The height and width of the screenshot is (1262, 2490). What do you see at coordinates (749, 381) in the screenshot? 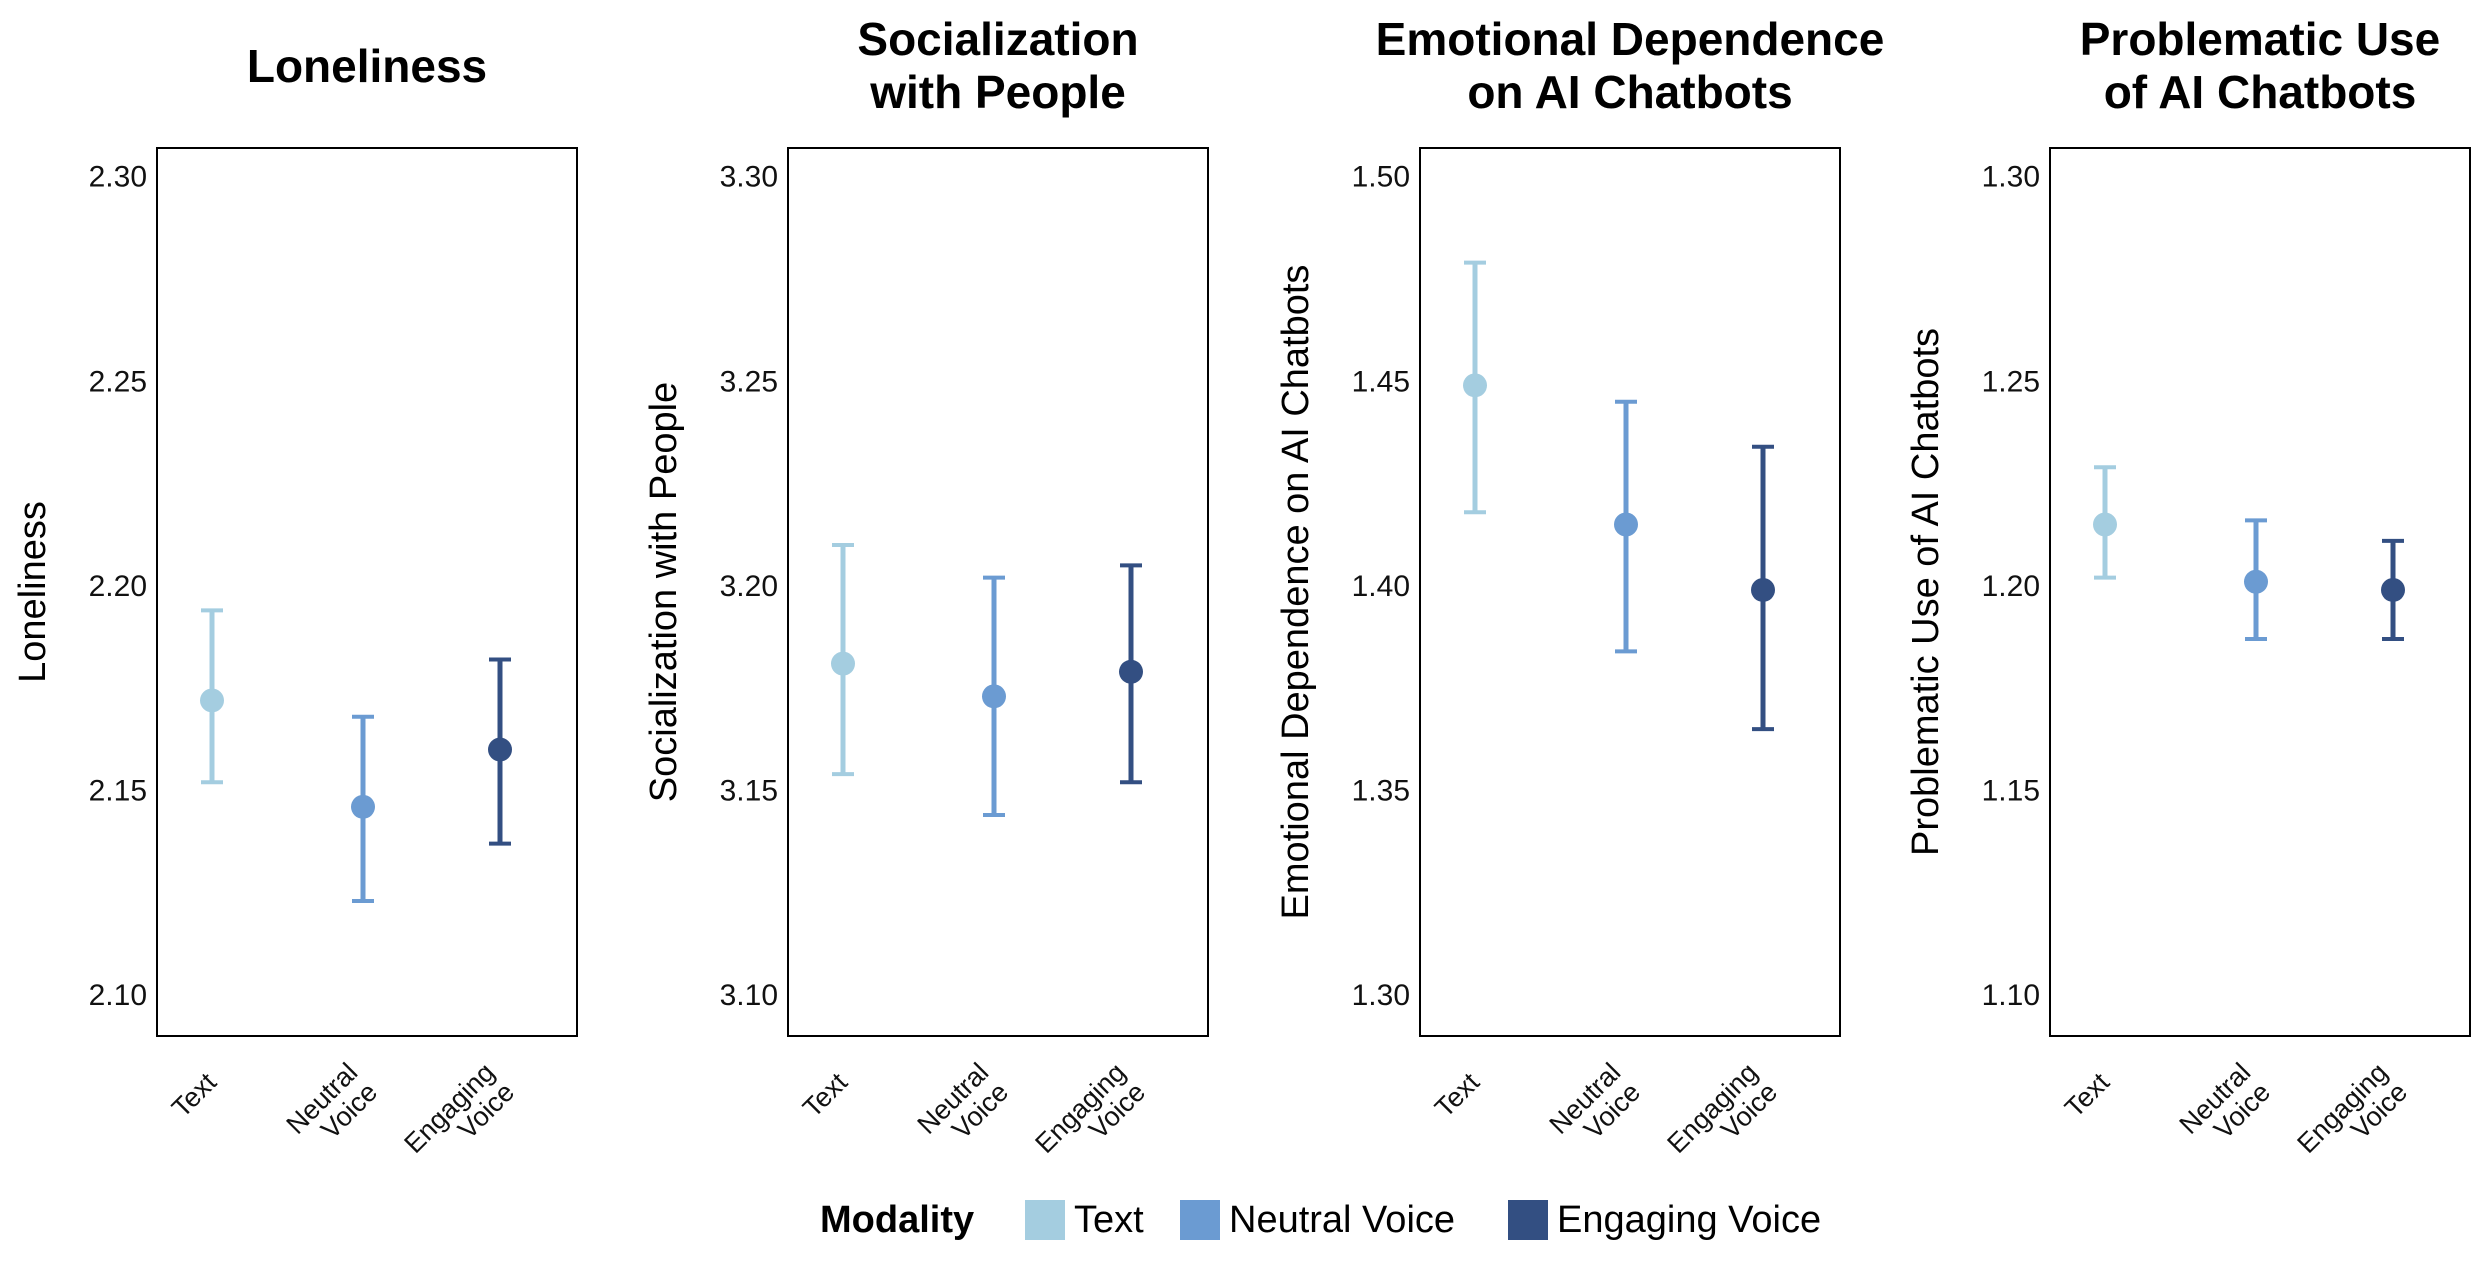
I see `y-tick-label: 3.25` at bounding box center [749, 381].